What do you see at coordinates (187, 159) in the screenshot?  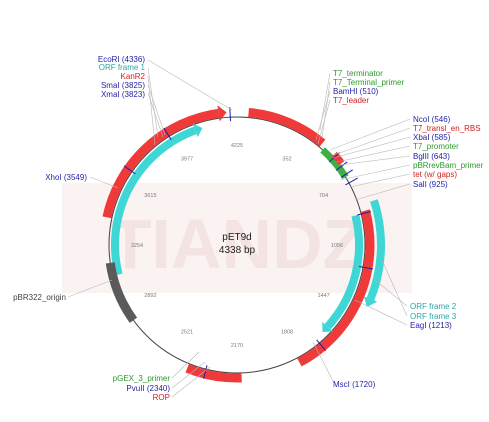 I see `tick-label: 3977` at bounding box center [187, 159].